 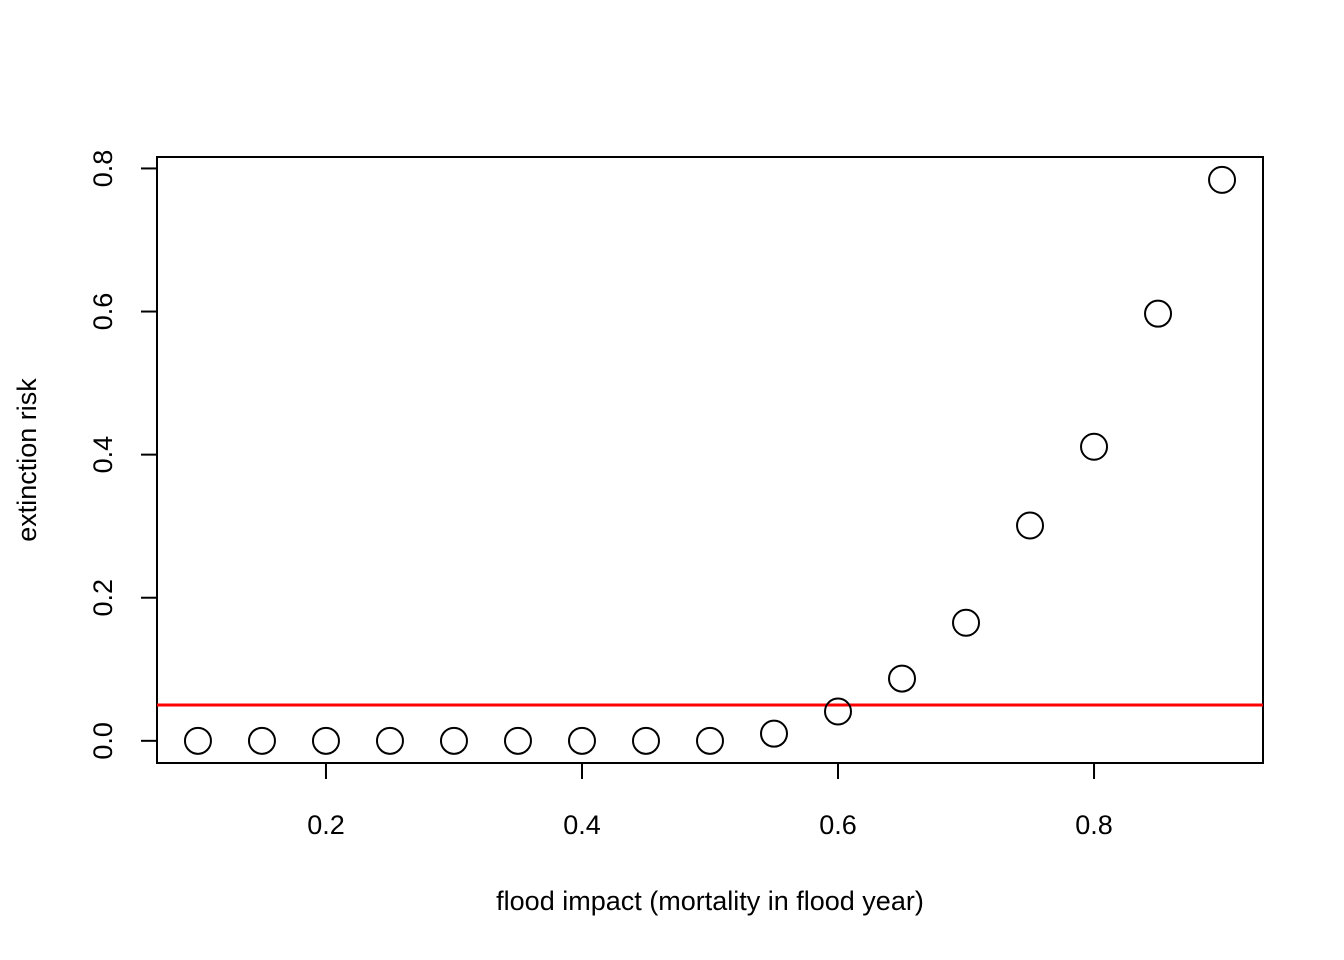 I want to click on y-tick-label: 0.2, so click(x=103, y=598).